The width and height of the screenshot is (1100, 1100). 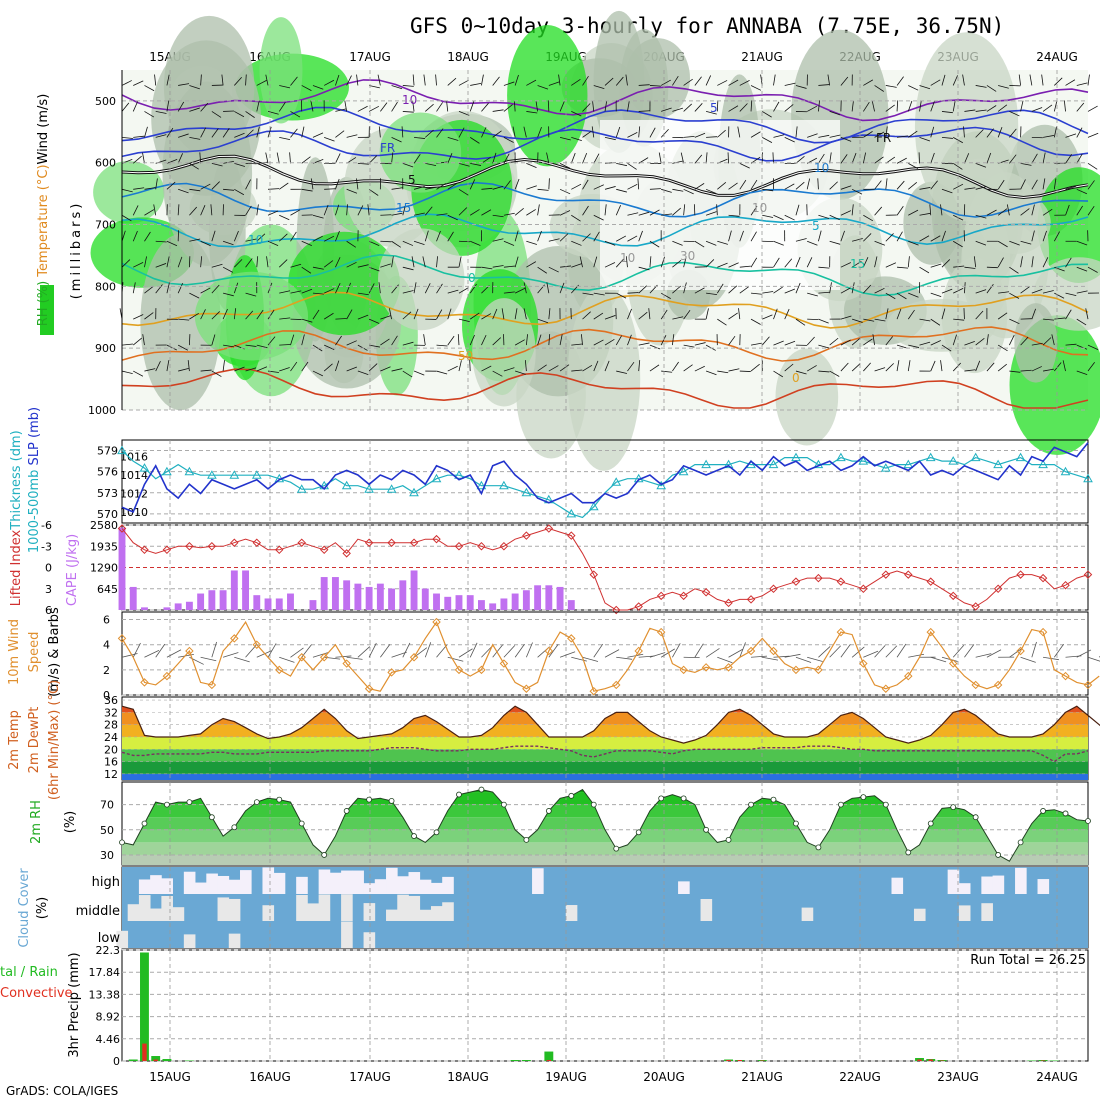 I want to click on convective-bar, so click(x=549, y=1060).